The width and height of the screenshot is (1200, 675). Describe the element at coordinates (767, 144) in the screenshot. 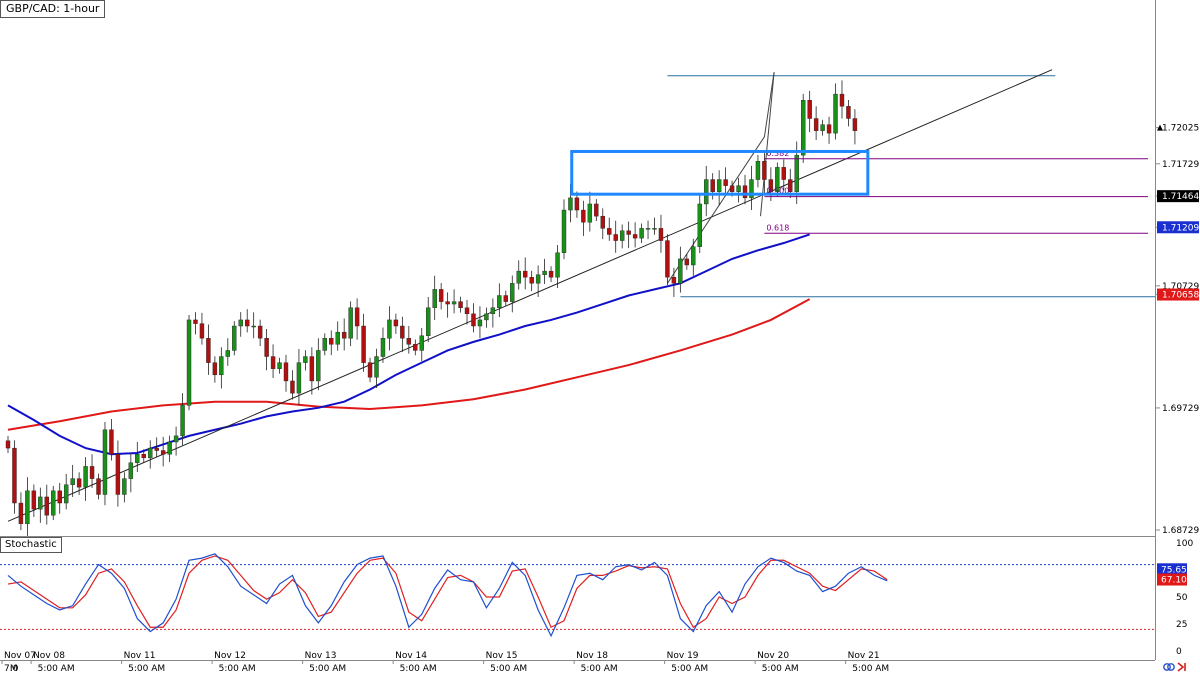

I see `swing-low-line` at that location.